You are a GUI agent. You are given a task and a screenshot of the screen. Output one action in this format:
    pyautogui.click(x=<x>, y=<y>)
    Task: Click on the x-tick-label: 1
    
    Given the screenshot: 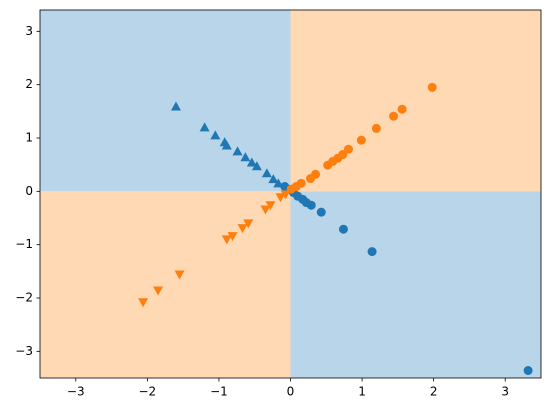 What is the action you would take?
    pyautogui.click(x=362, y=392)
    